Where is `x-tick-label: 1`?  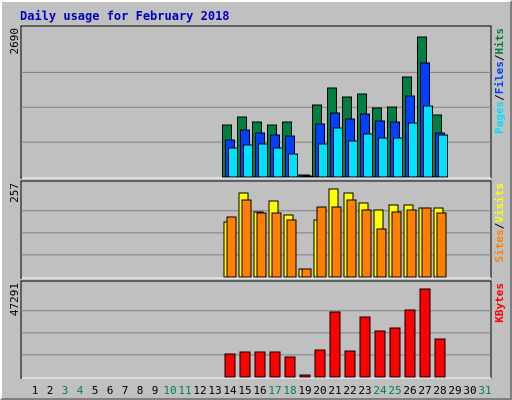 x-tick-label: 1 is located at coordinates (35, 390).